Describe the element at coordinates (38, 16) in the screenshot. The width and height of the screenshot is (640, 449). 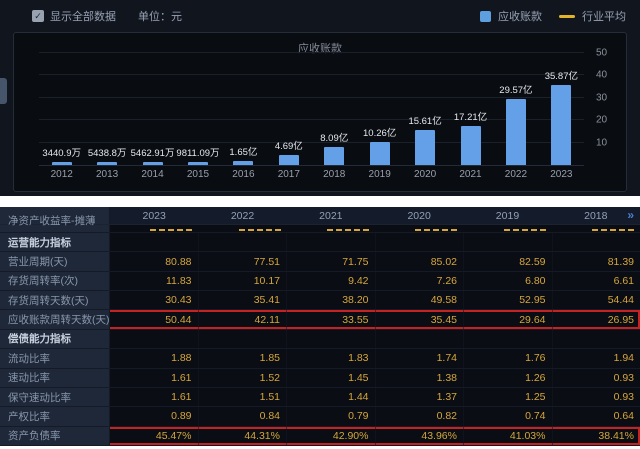
I see `show-all-data-checkbox: ✓` at that location.